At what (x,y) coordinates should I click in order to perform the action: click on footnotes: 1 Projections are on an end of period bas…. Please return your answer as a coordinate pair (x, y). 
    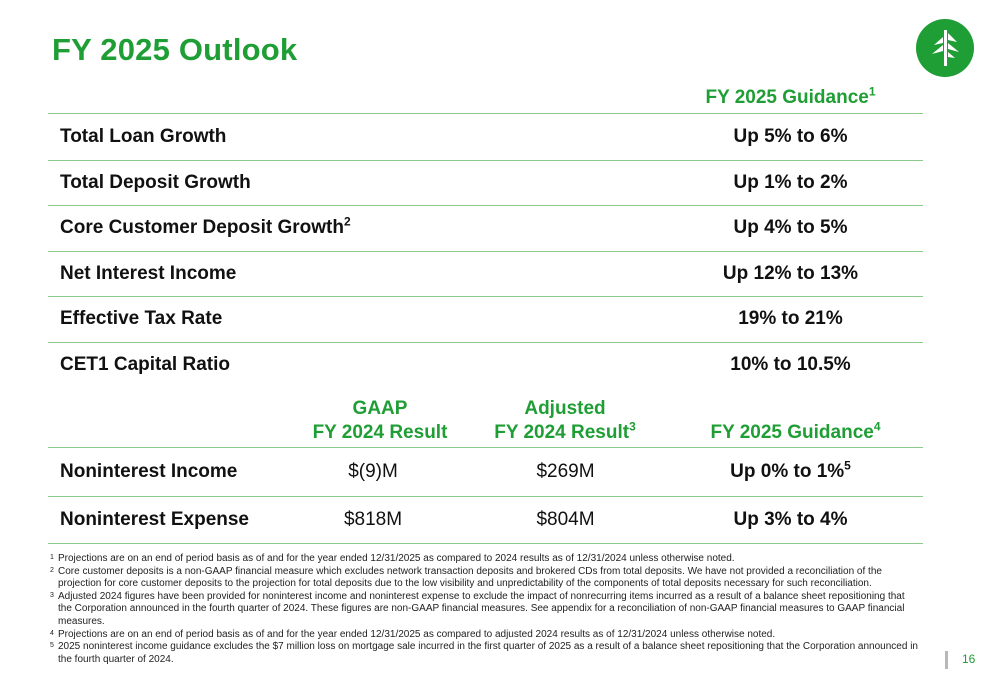
    Looking at the image, I should click on (485, 609).